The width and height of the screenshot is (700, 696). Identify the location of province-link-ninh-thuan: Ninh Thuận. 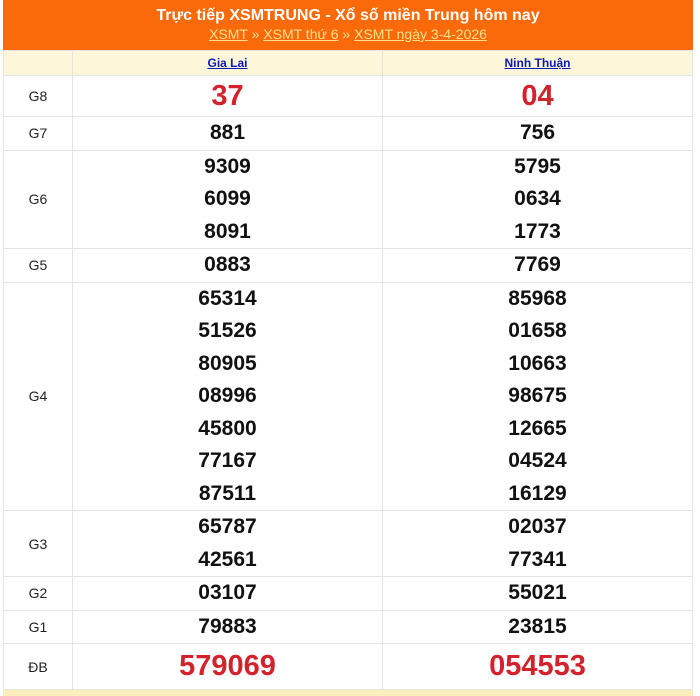
(537, 63).